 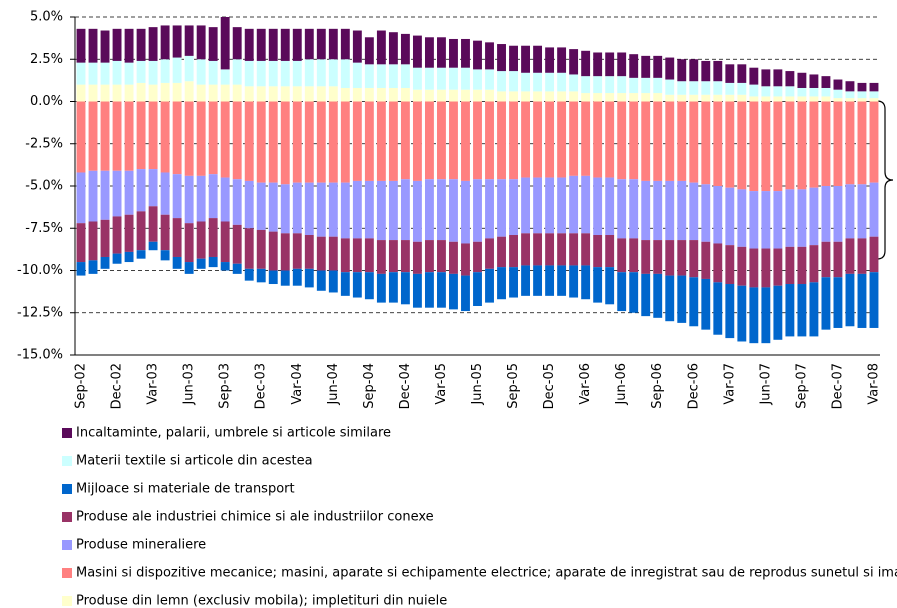 What do you see at coordinates (405, 386) in the screenshot?
I see `x-tick-label: Dec-04` at bounding box center [405, 386].